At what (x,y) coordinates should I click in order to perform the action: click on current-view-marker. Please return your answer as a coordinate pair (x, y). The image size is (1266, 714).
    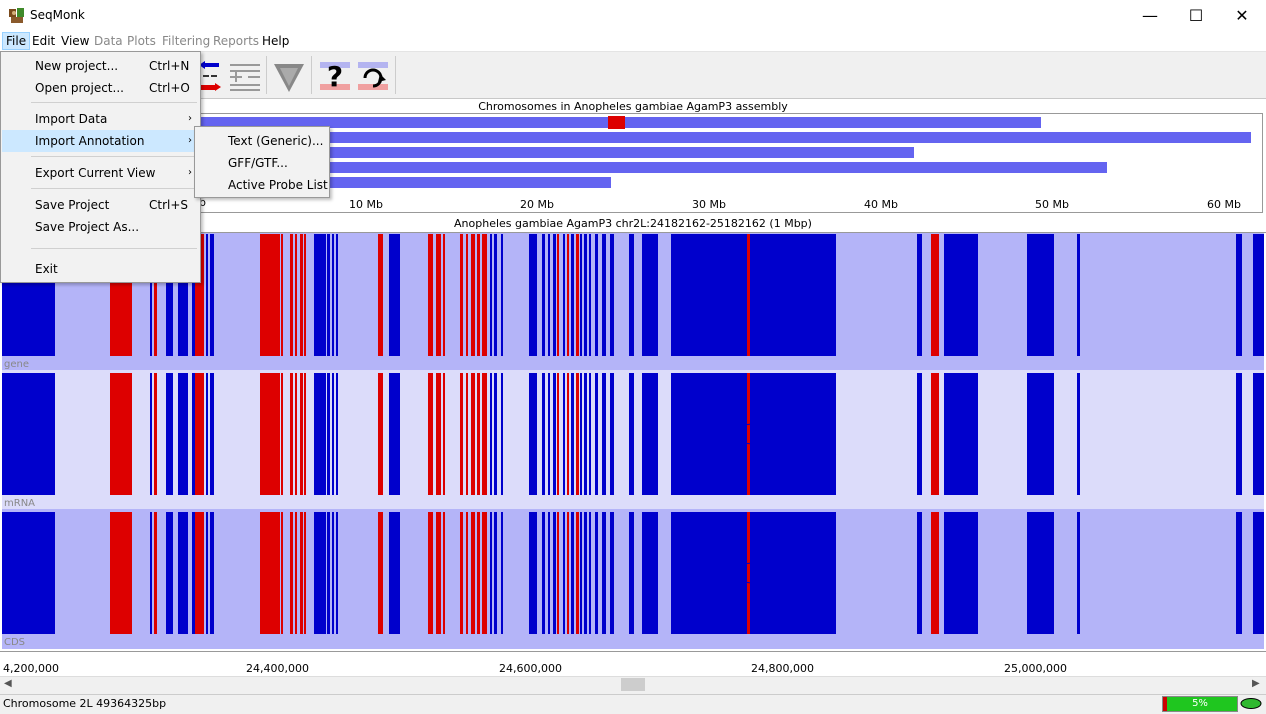
    Looking at the image, I should click on (616, 122).